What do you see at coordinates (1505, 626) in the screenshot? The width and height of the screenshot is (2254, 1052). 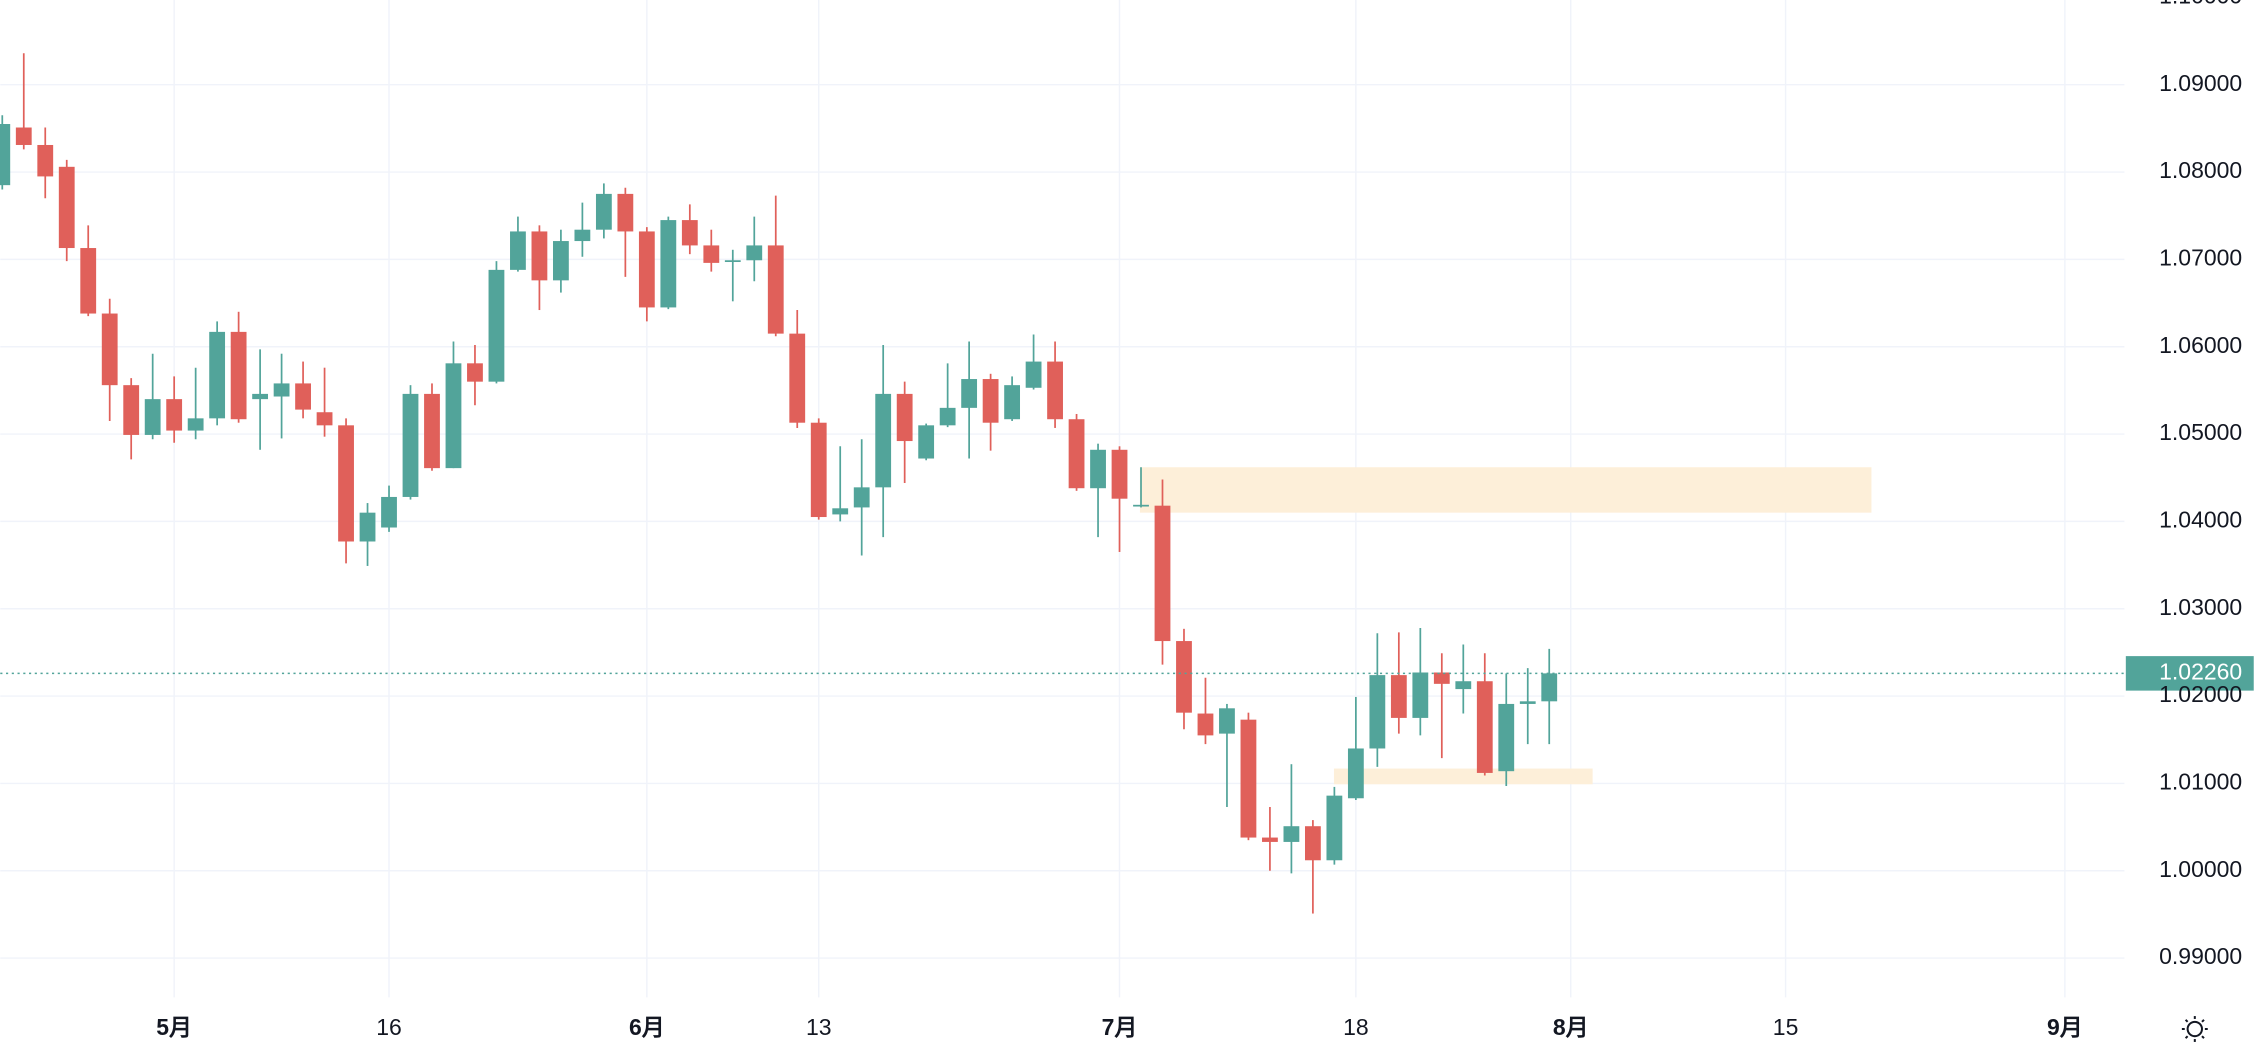 I see `zones` at bounding box center [1505, 626].